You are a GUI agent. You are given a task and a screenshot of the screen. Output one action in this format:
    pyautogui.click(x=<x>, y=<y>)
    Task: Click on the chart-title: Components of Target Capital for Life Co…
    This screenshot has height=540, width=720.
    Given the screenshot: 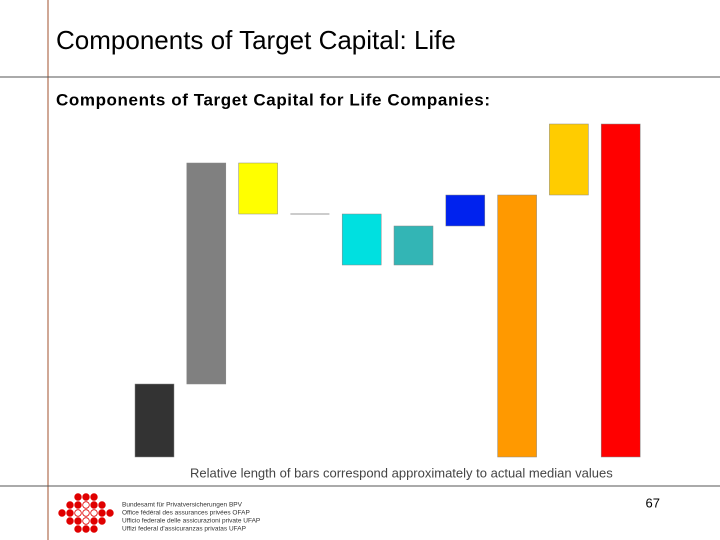 What is the action you would take?
    pyautogui.click(x=273, y=99)
    